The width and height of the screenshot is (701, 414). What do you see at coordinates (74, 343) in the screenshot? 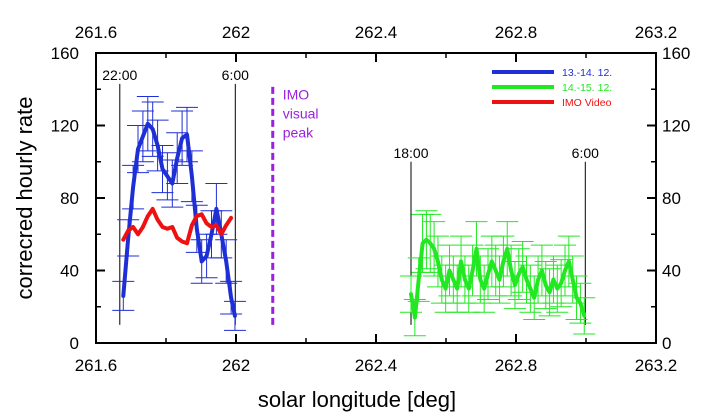
I see `y-tick-label: 0` at bounding box center [74, 343].